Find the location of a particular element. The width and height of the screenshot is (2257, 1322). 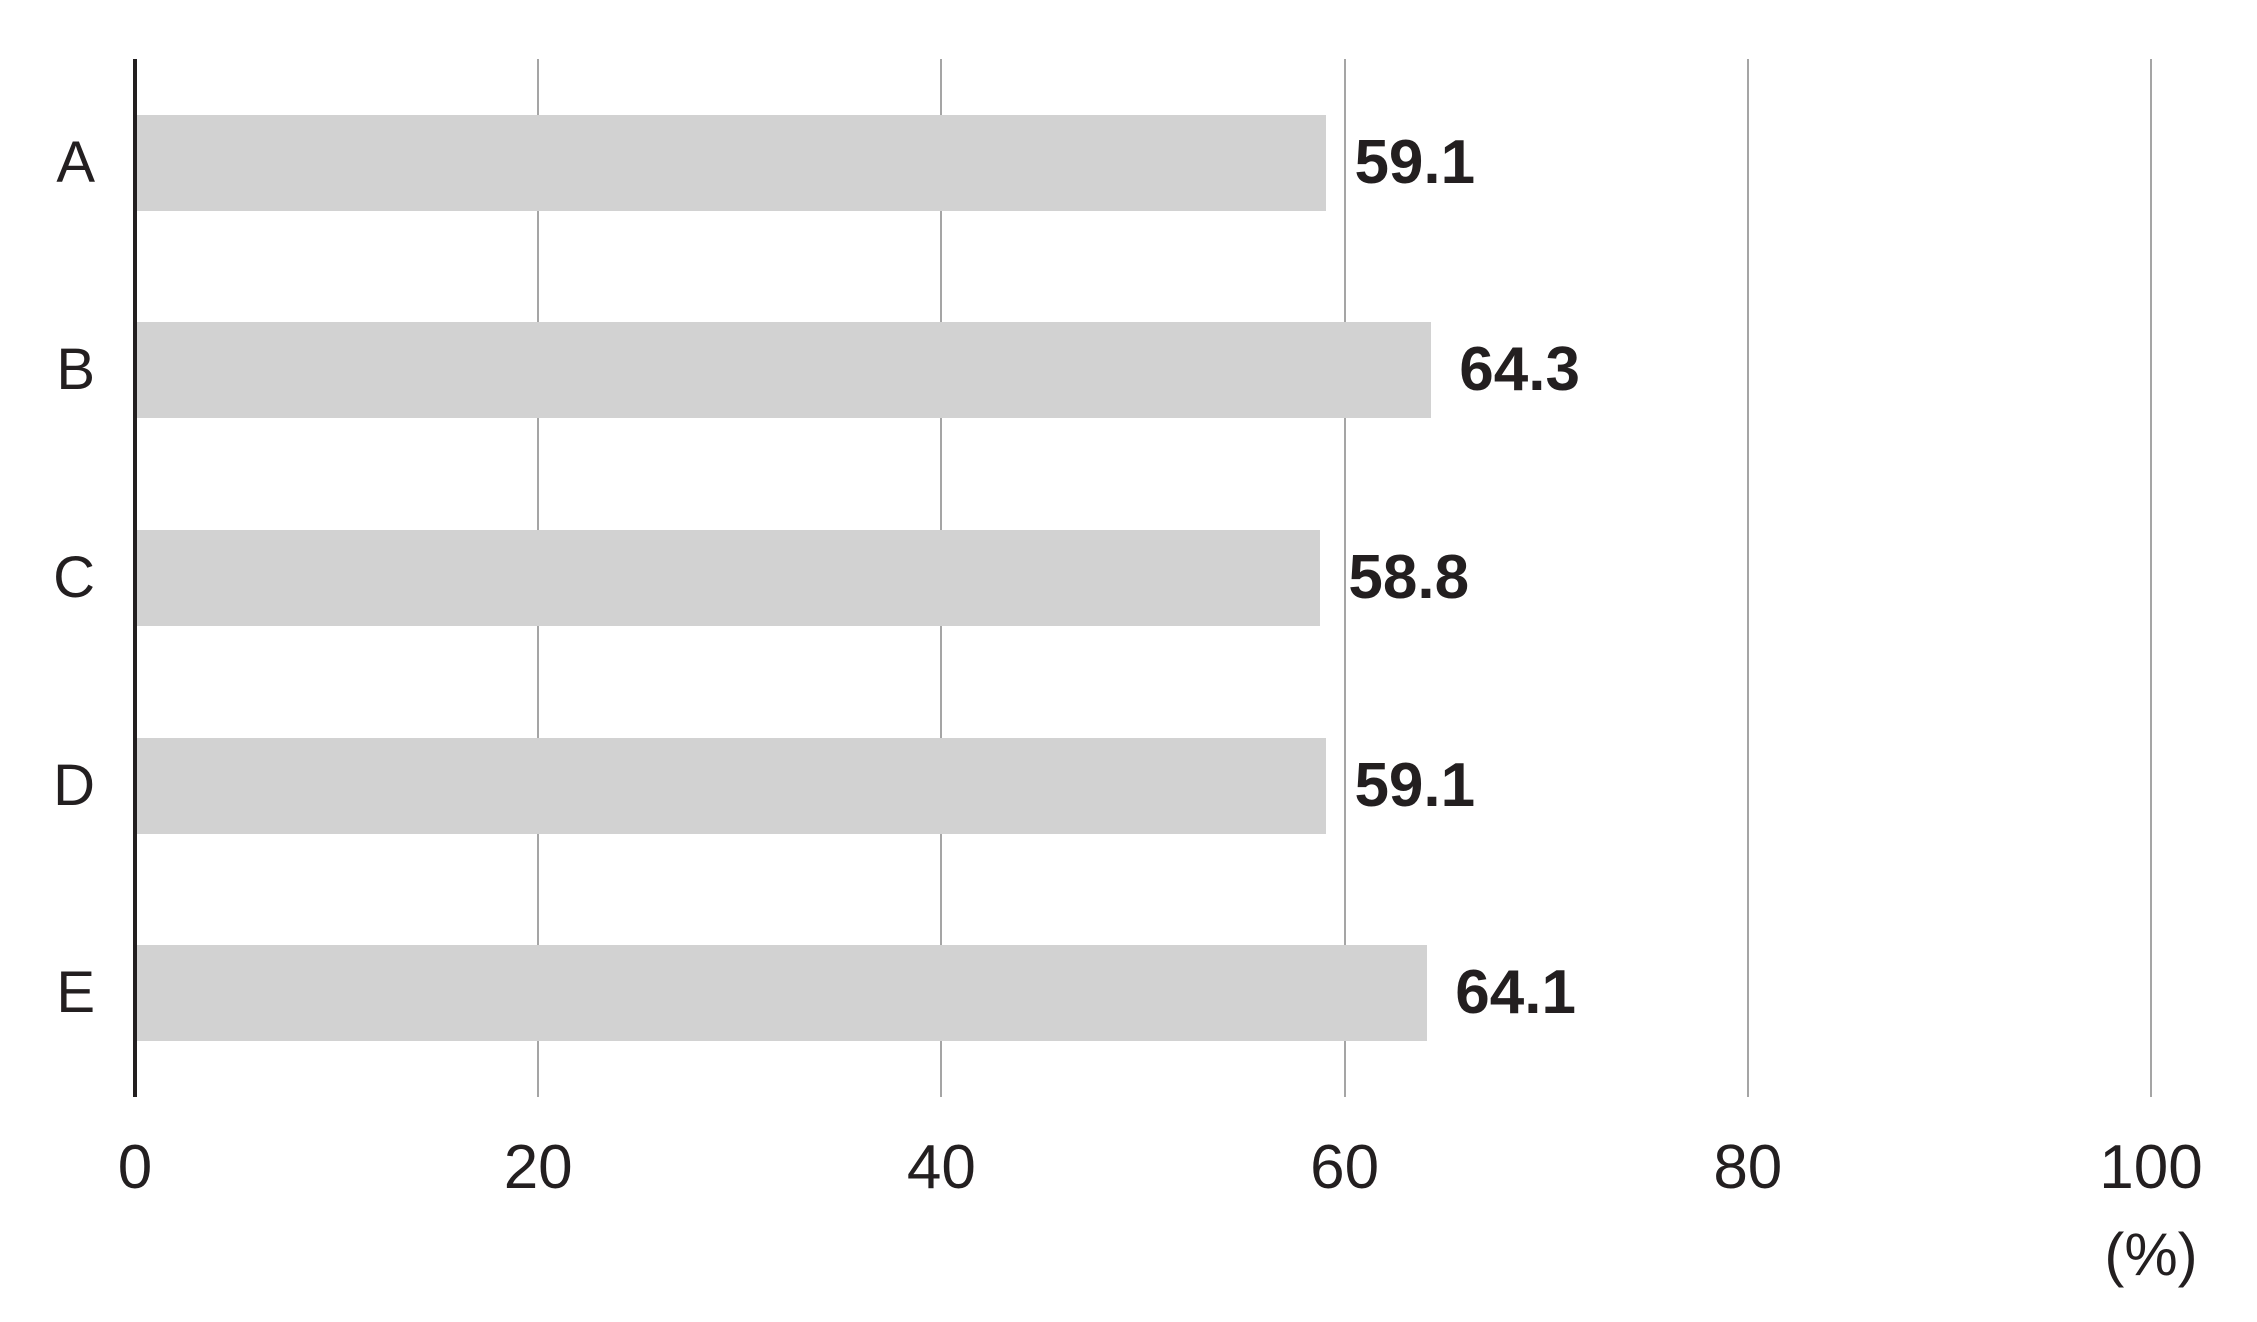

value-label: 64.3 is located at coordinates (1519, 370).